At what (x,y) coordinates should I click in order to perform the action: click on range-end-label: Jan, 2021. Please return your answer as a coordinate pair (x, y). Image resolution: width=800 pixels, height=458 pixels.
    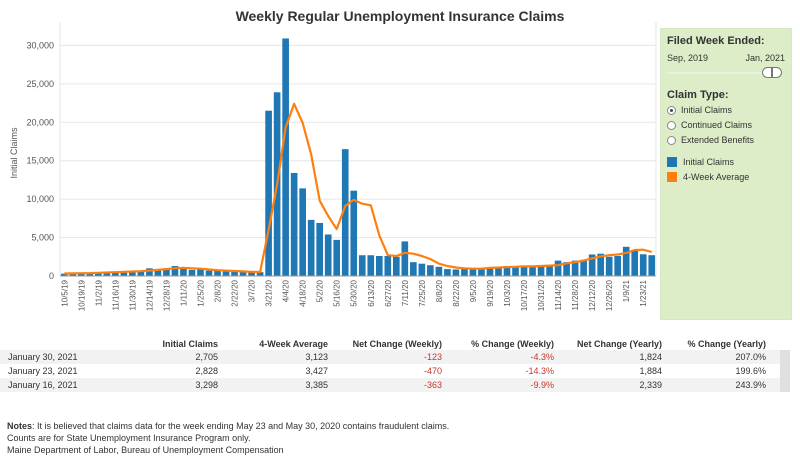
    Looking at the image, I should click on (765, 58).